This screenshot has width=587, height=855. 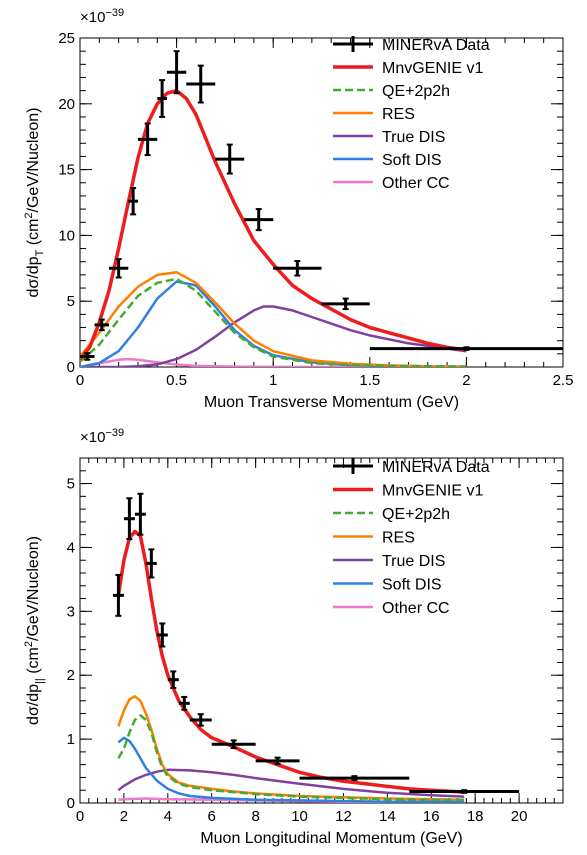 What do you see at coordinates (212, 816) in the screenshot?
I see `x-tick-label: 6` at bounding box center [212, 816].